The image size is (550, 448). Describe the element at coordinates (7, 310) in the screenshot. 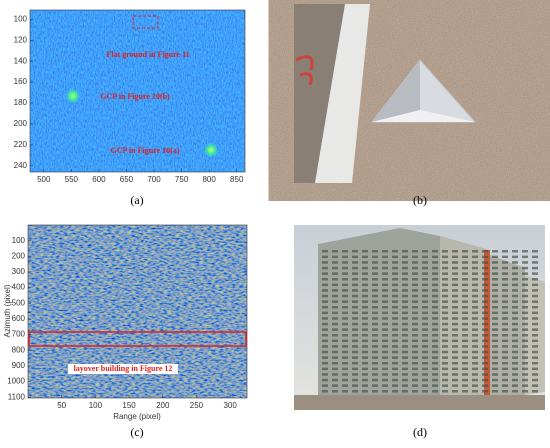

I see `y-axis-label: Azimuth (pixel)` at that location.